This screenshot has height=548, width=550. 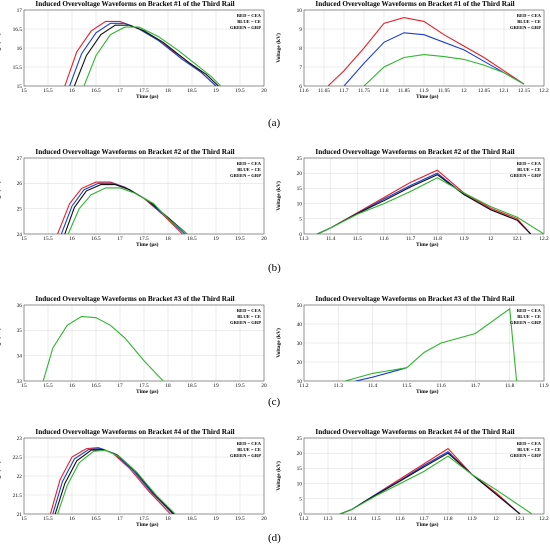 What do you see at coordinates (504, 91) in the screenshot?
I see `x-tick-label: 12.1` at bounding box center [504, 91].